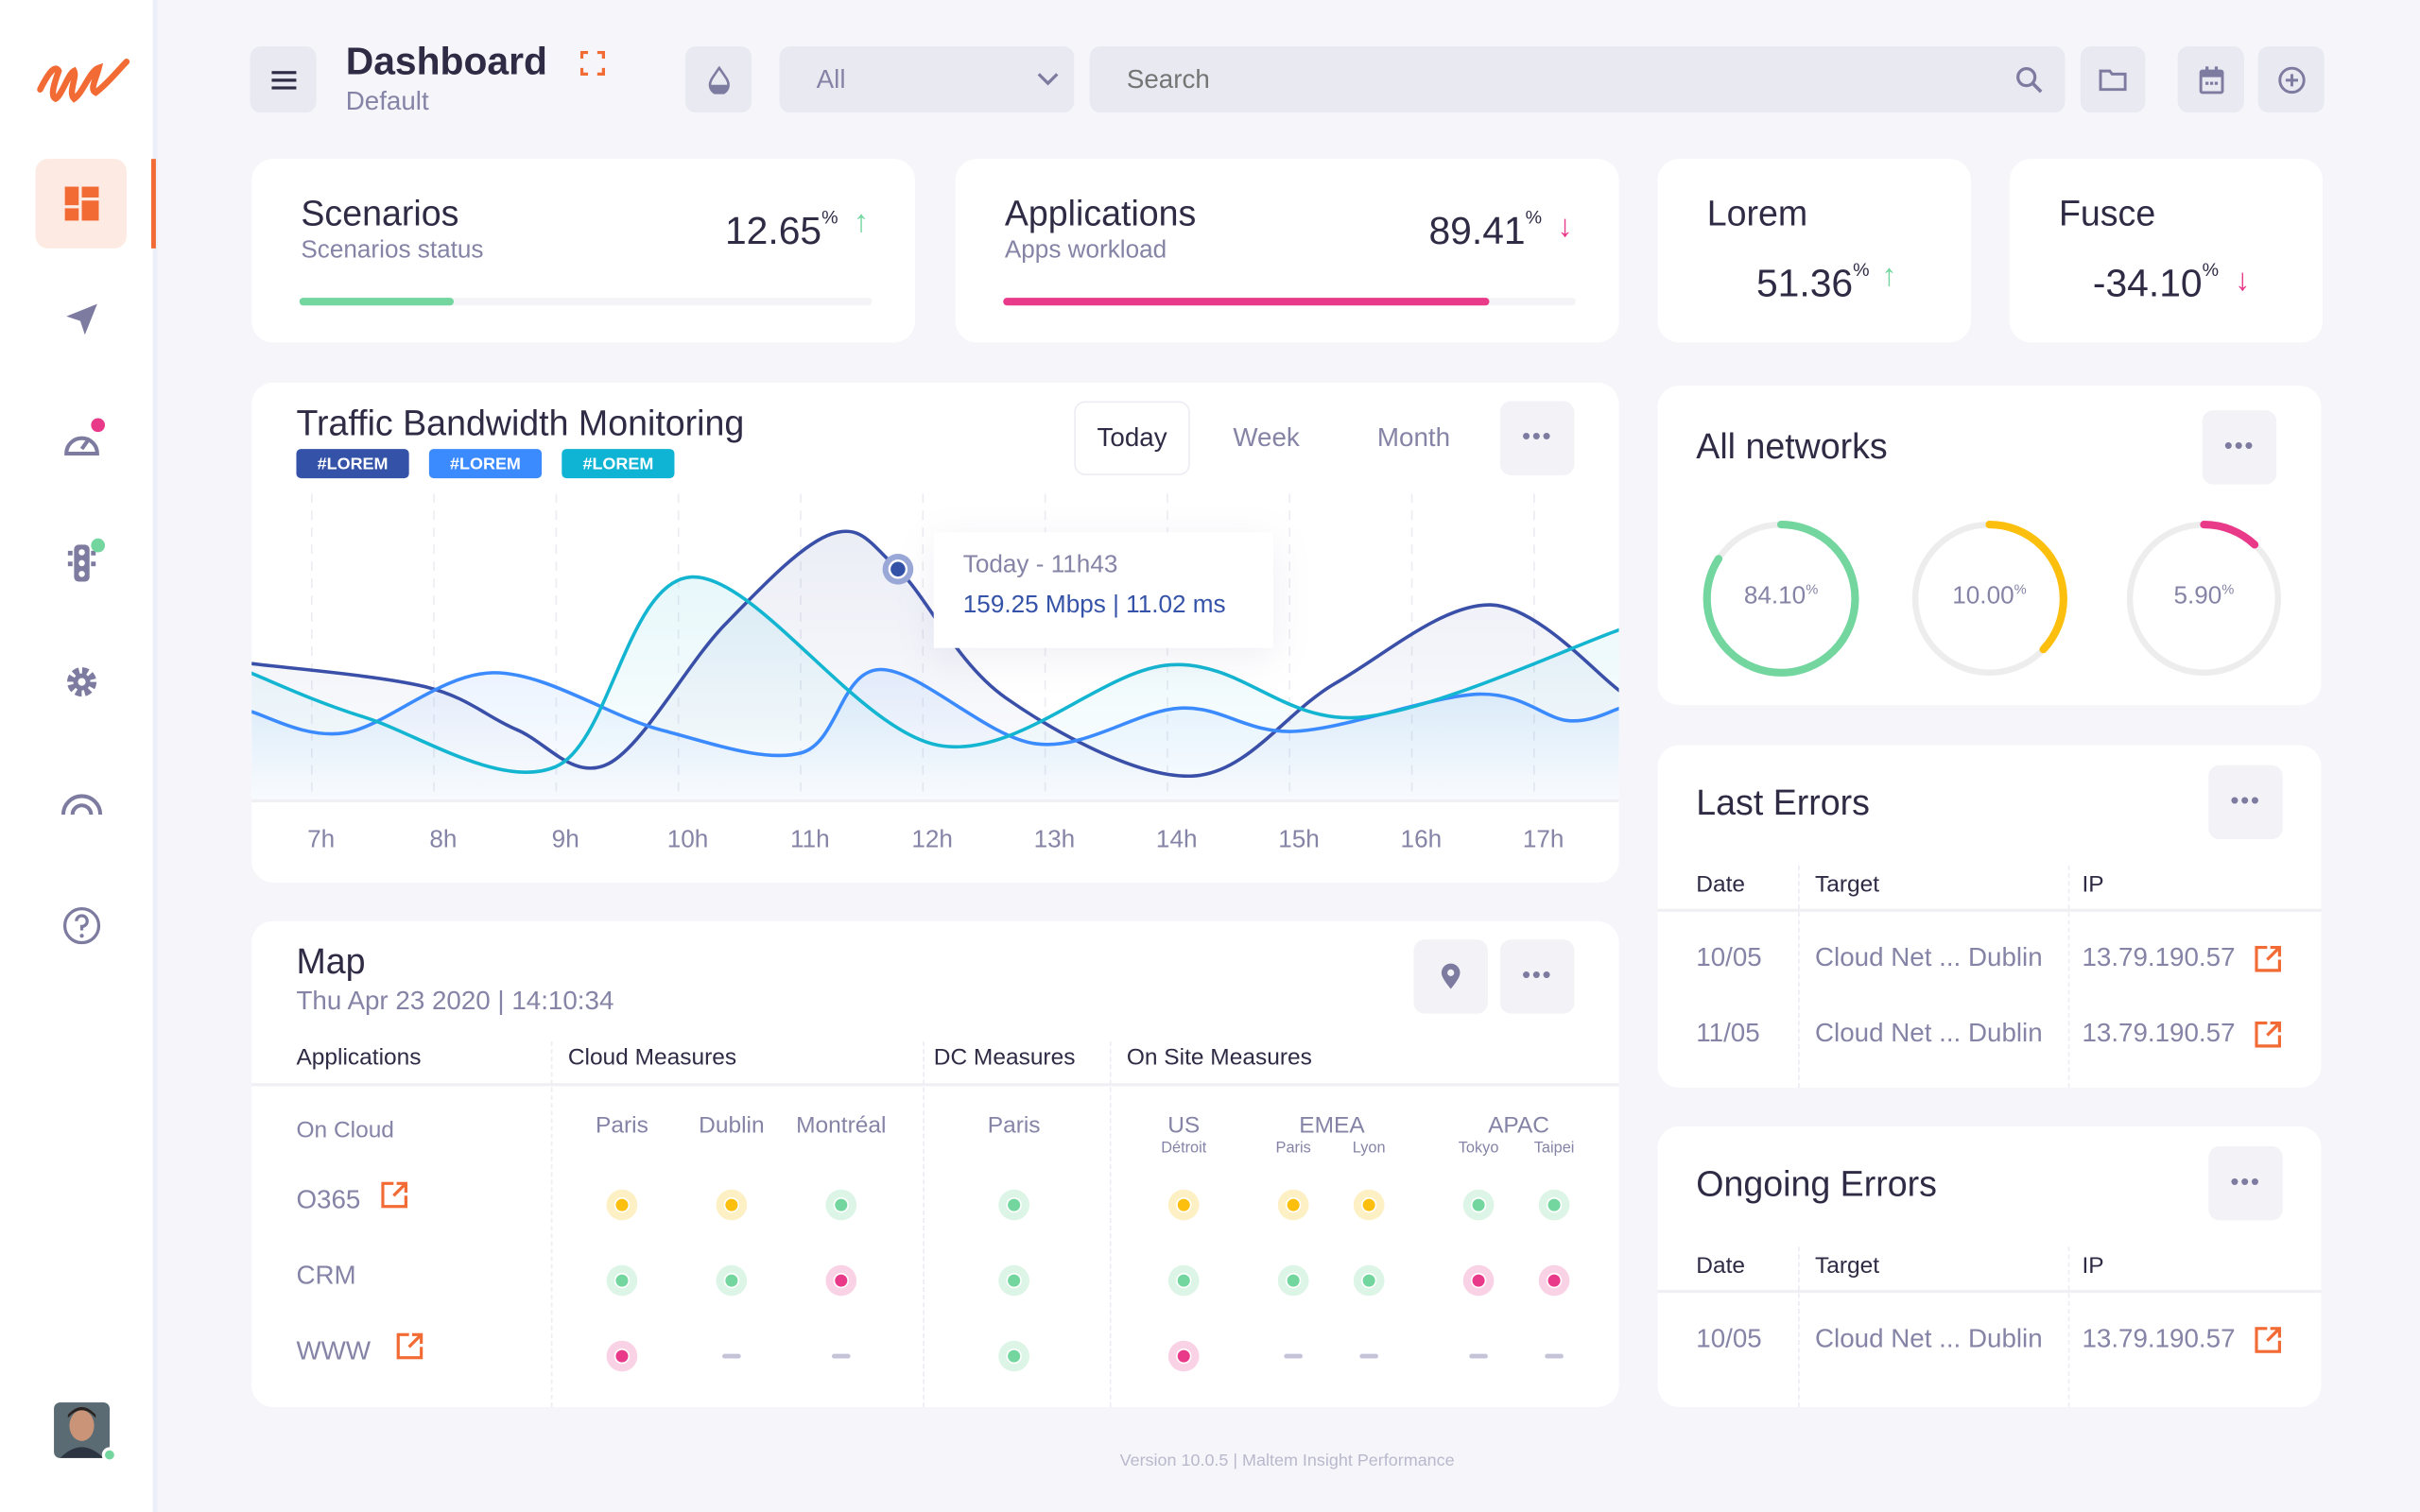 This screenshot has width=2420, height=1512. What do you see at coordinates (2210, 79) in the screenshot?
I see `calendar-button` at bounding box center [2210, 79].